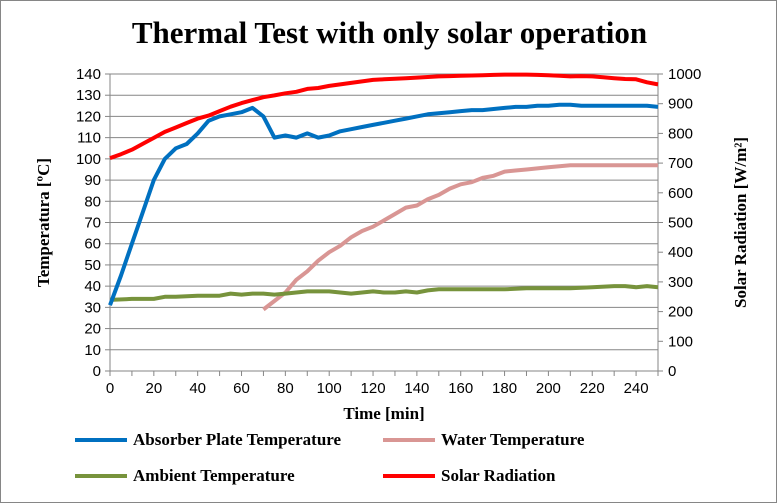 Image resolution: width=777 pixels, height=503 pixels. Describe the element at coordinates (384, 293) in the screenshot. I see `series-line-ambient-temperature` at that location.